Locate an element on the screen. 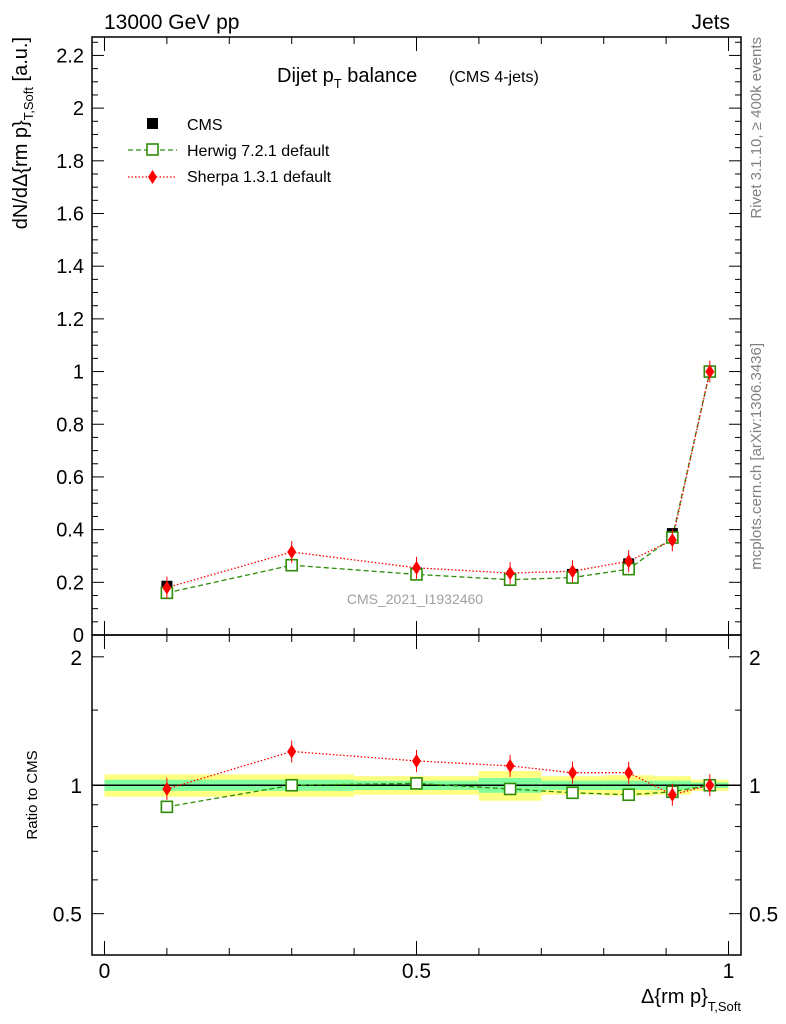 Image resolution: width=786 pixels, height=1024 pixels. main-y-tick-label: 1.6 is located at coordinates (70, 215).